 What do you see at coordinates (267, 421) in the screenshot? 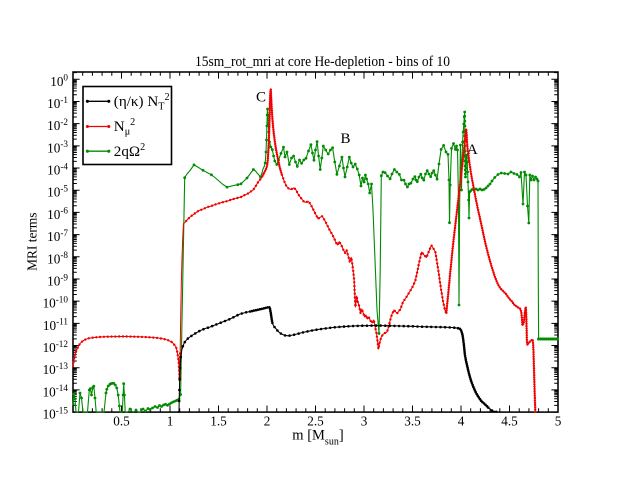
I see `svg-text: 2` at bounding box center [267, 421].